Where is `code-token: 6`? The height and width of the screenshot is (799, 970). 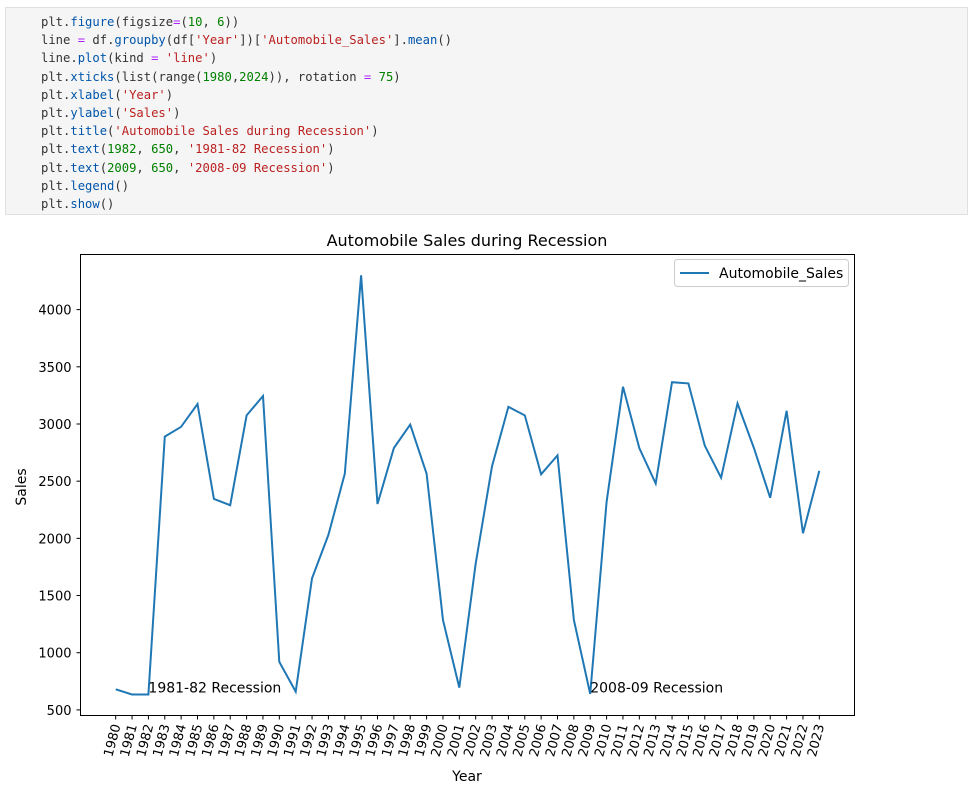
code-token: 6 is located at coordinates (221, 22).